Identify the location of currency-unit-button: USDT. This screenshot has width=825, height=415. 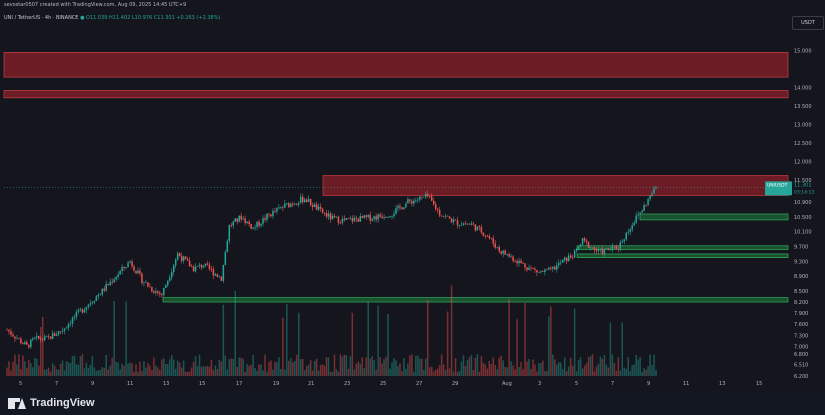
(808, 23).